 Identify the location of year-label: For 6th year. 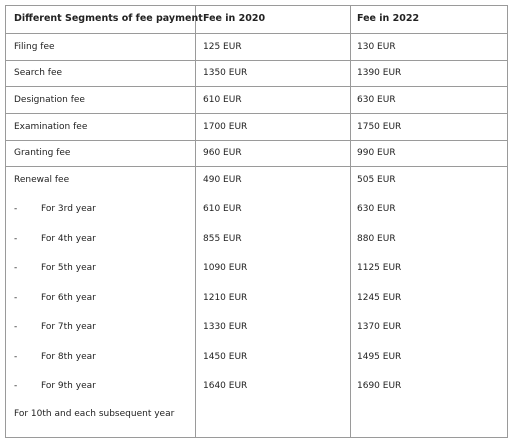
(68, 297).